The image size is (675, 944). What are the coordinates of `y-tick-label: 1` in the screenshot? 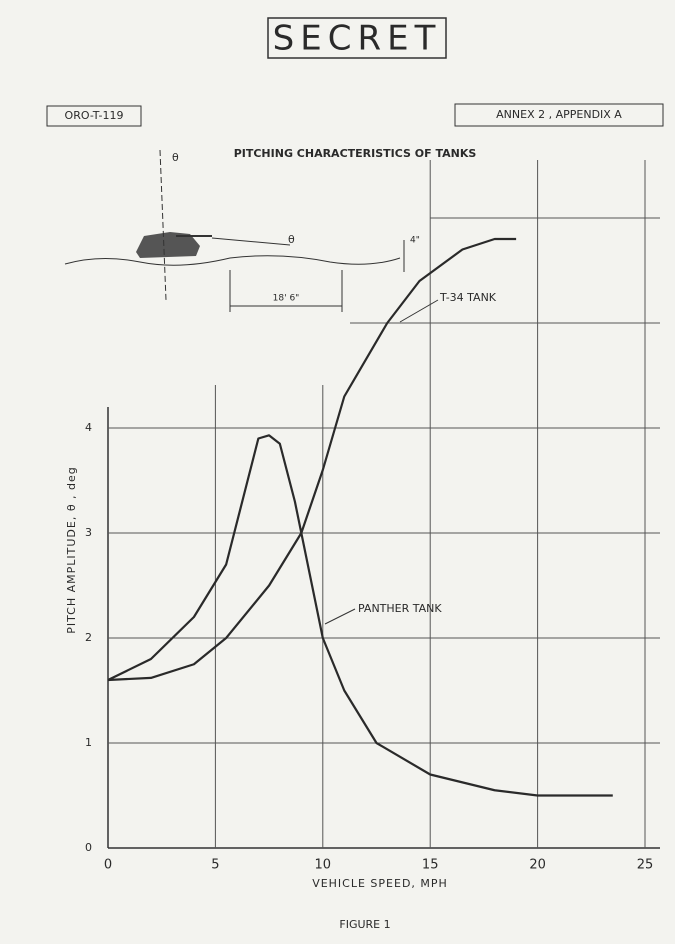 It's located at (88, 742).